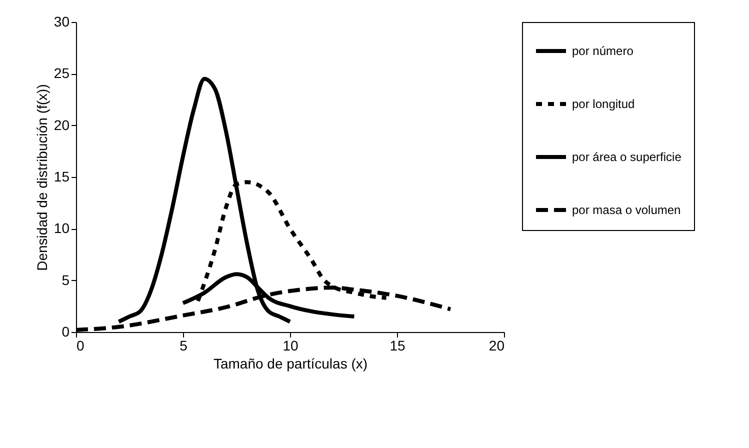 This screenshot has width=749, height=448. Describe the element at coordinates (627, 157) in the screenshot. I see `legend-label: por área o superficie` at that location.